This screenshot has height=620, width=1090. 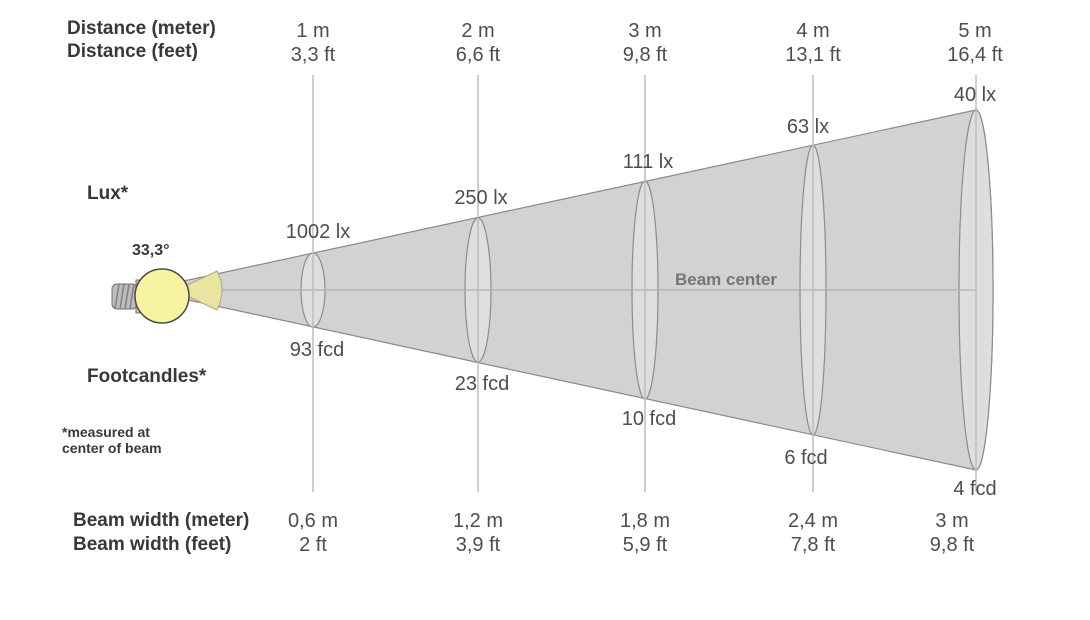 What do you see at coordinates (813, 43) in the screenshot?
I see `distance-cell-4m: 4 m 13,1 ft` at bounding box center [813, 43].